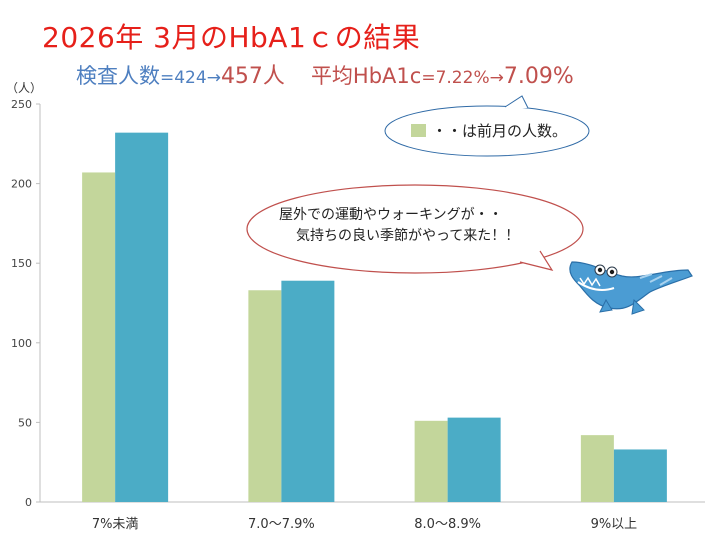  I want to click on x-category-label: 9%以上, so click(614, 524).